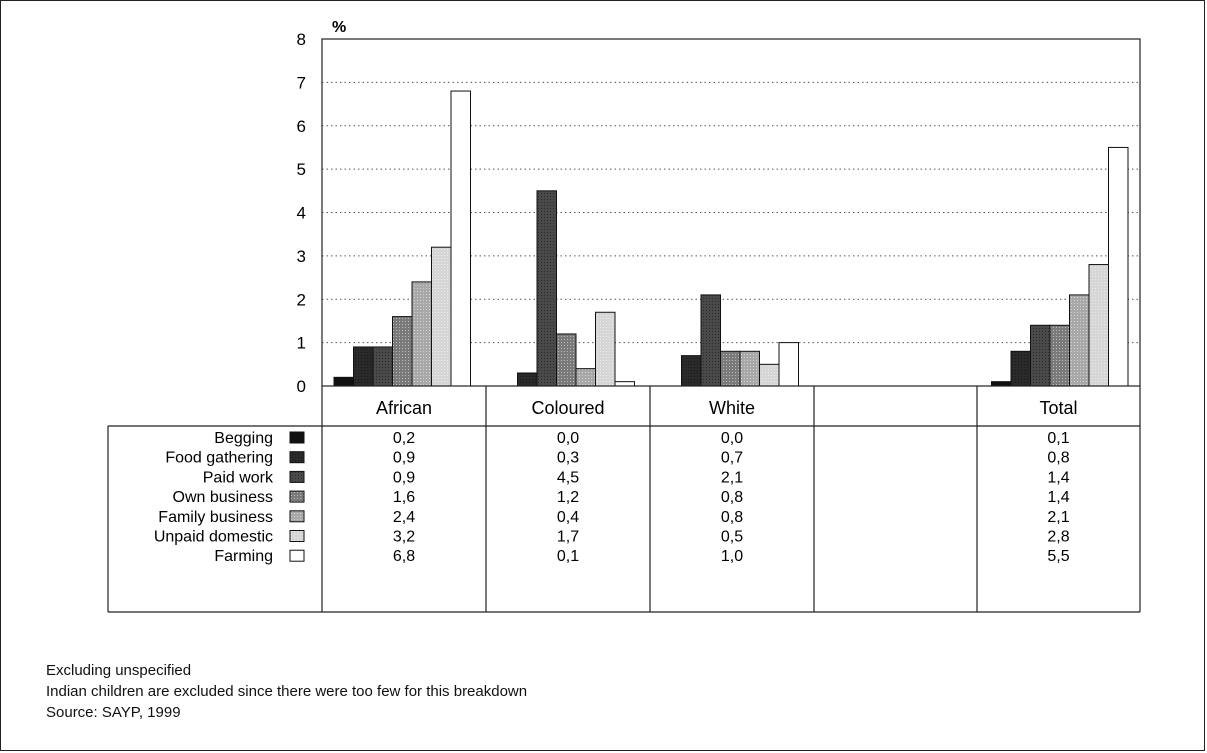  What do you see at coordinates (301, 299) in the screenshot?
I see `y-tick-label: 2` at bounding box center [301, 299].